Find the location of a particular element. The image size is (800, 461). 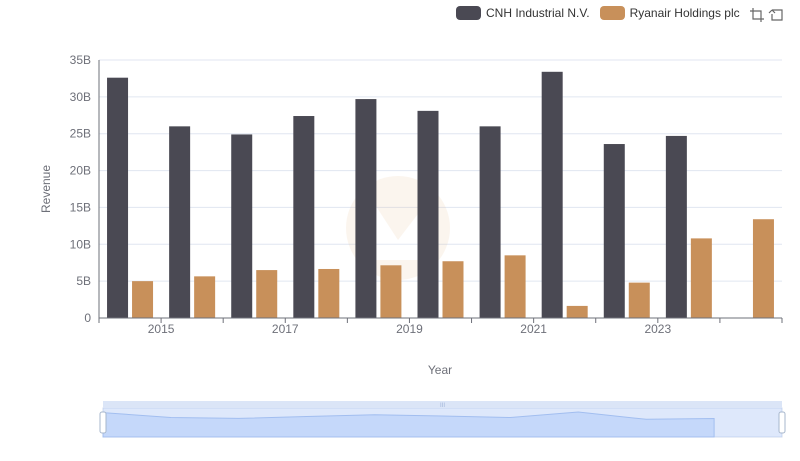

bar-ryanair-2016 is located at coordinates (267, 294).